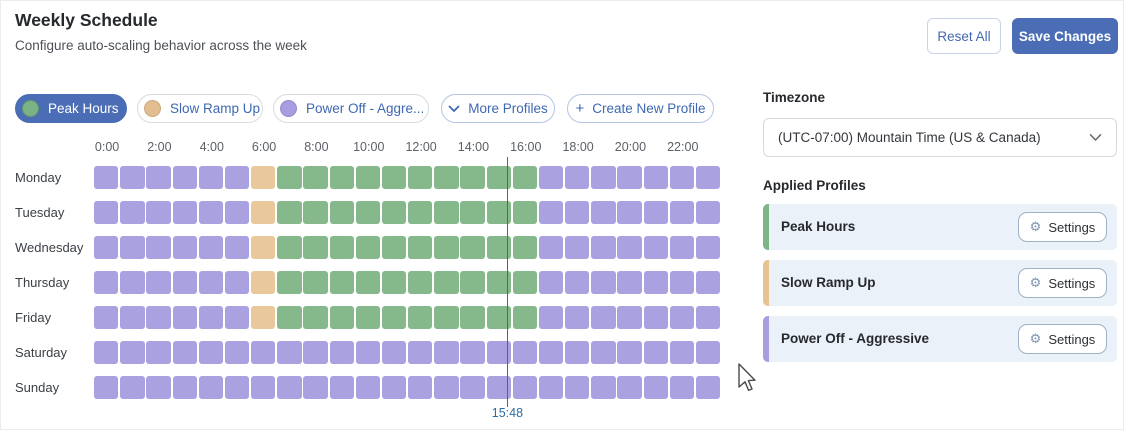  I want to click on save-changes-button: Save Changes, so click(1065, 36).